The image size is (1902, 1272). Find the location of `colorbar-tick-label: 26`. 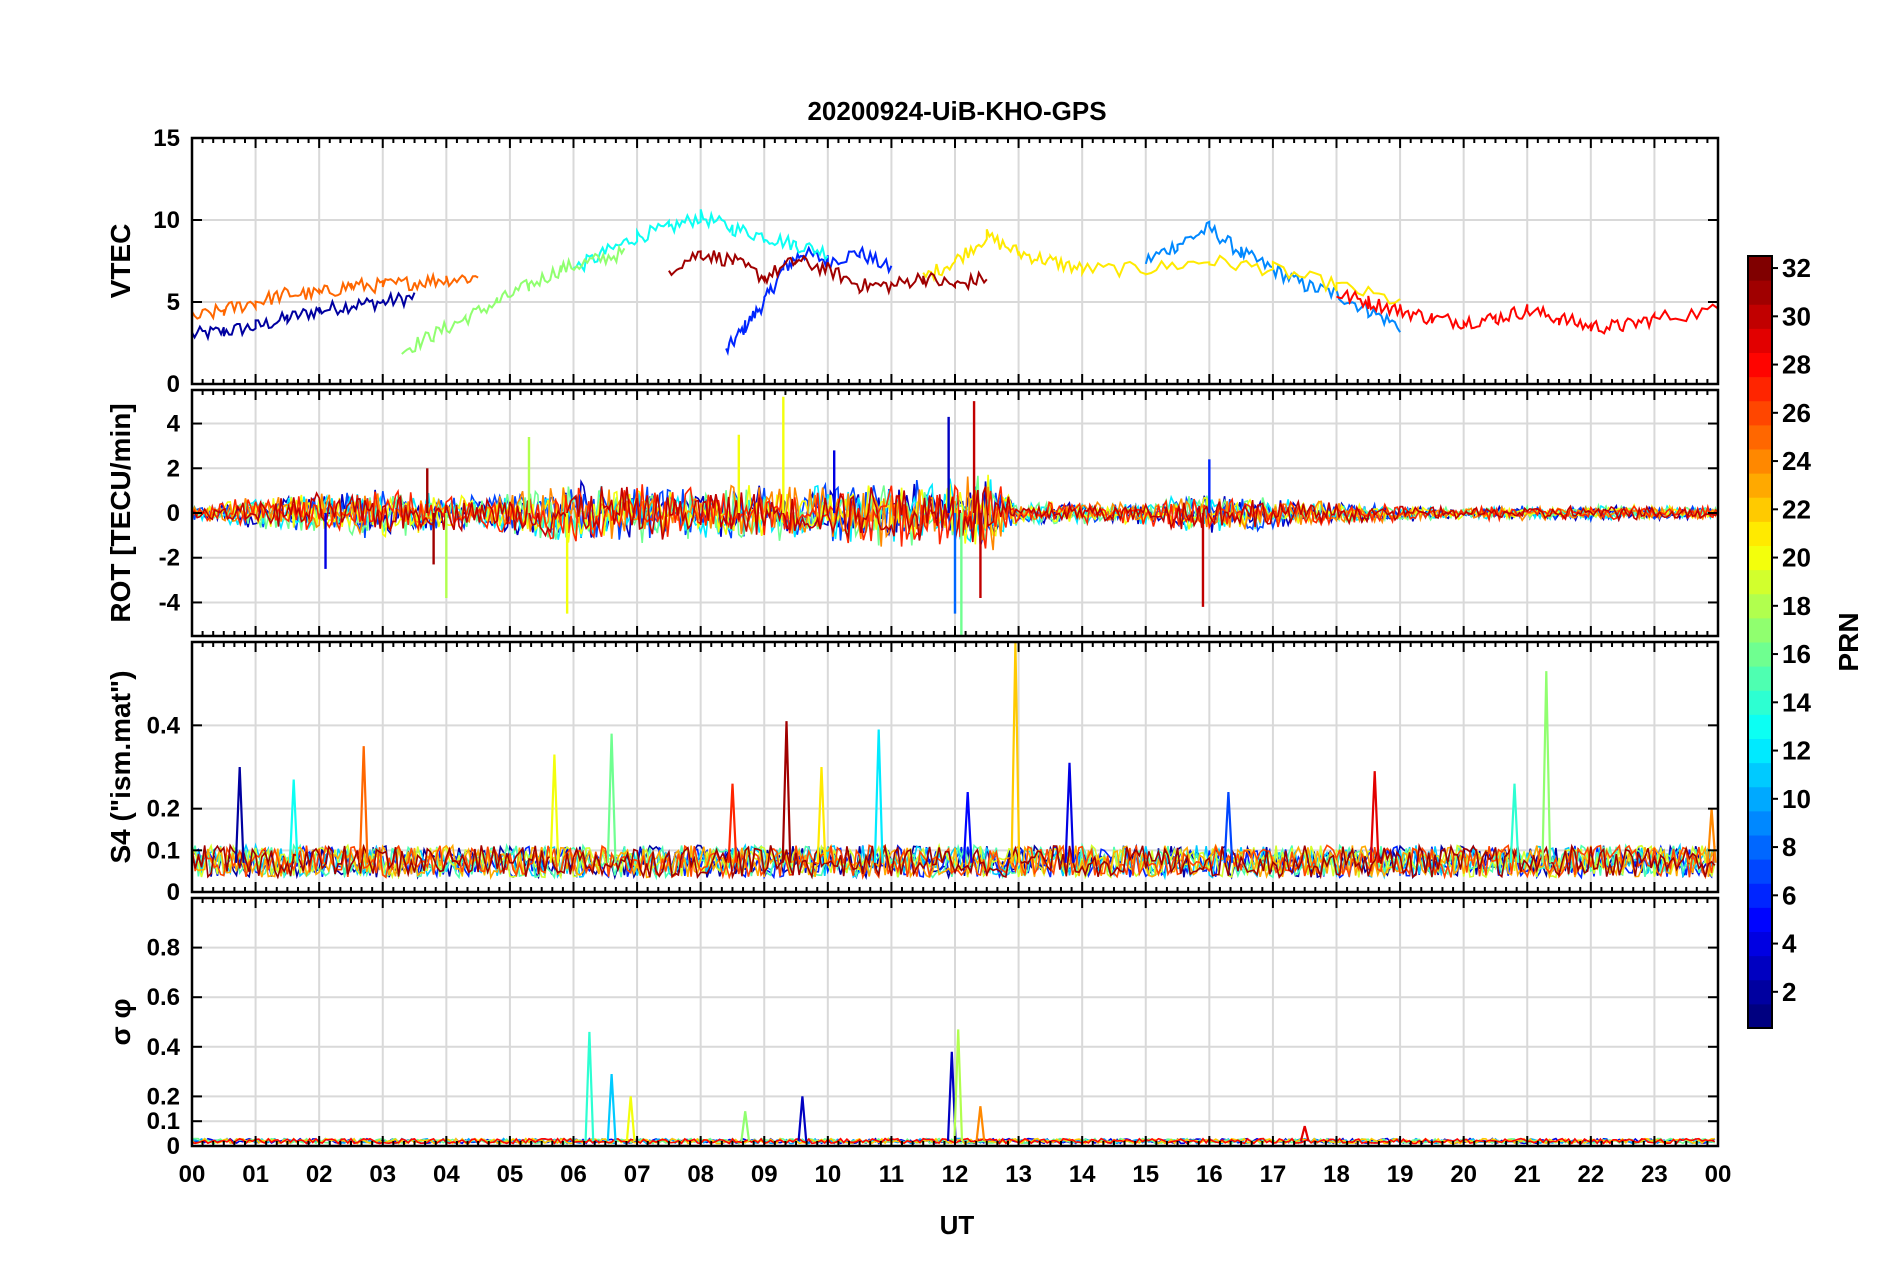

colorbar-tick-label: 26 is located at coordinates (1796, 413).